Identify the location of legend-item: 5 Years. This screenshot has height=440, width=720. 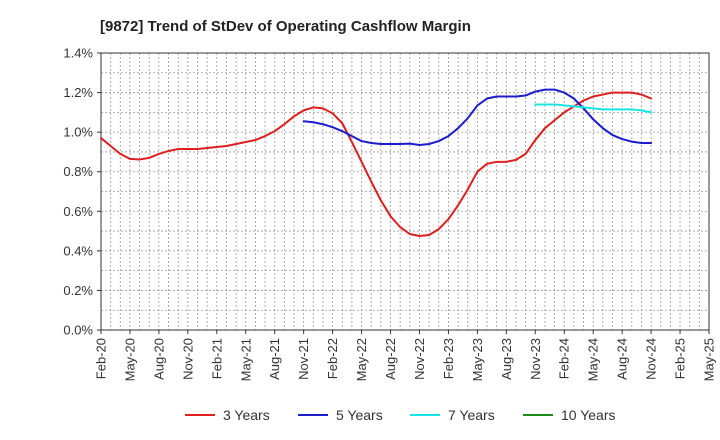
(340, 415).